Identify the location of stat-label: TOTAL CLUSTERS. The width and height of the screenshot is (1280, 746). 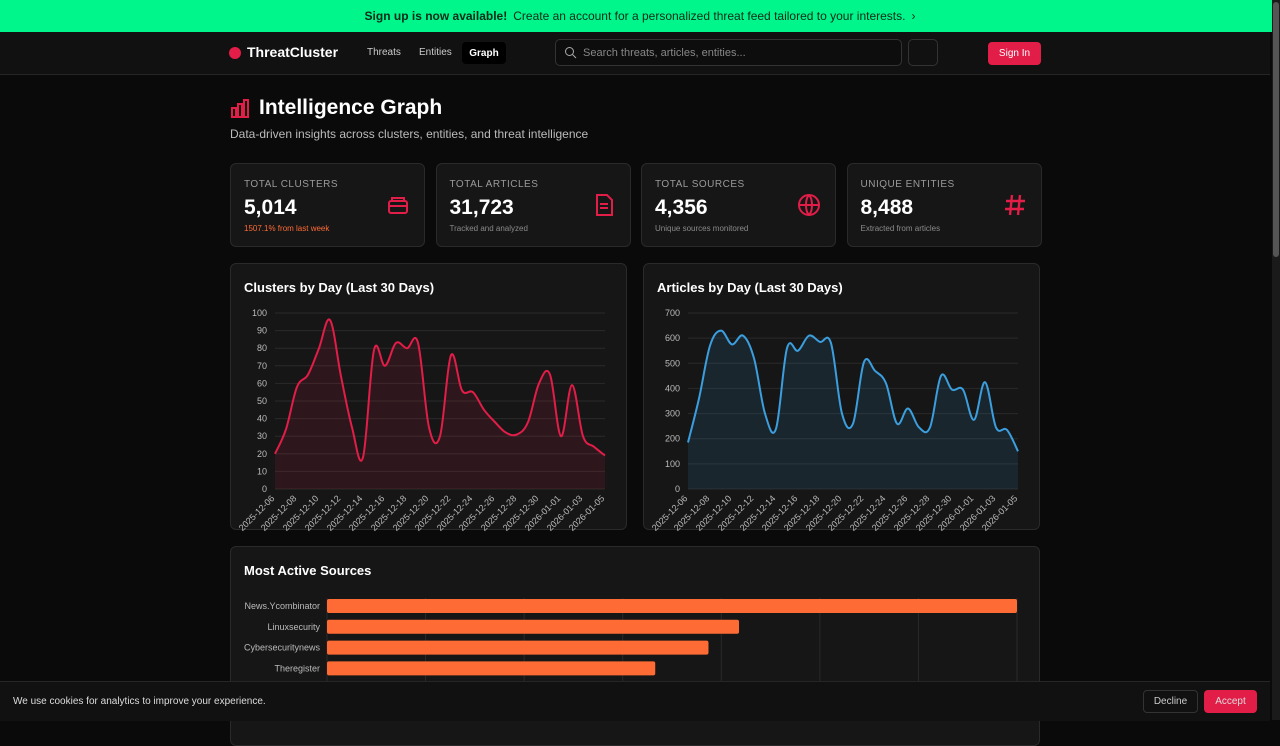
(291, 184).